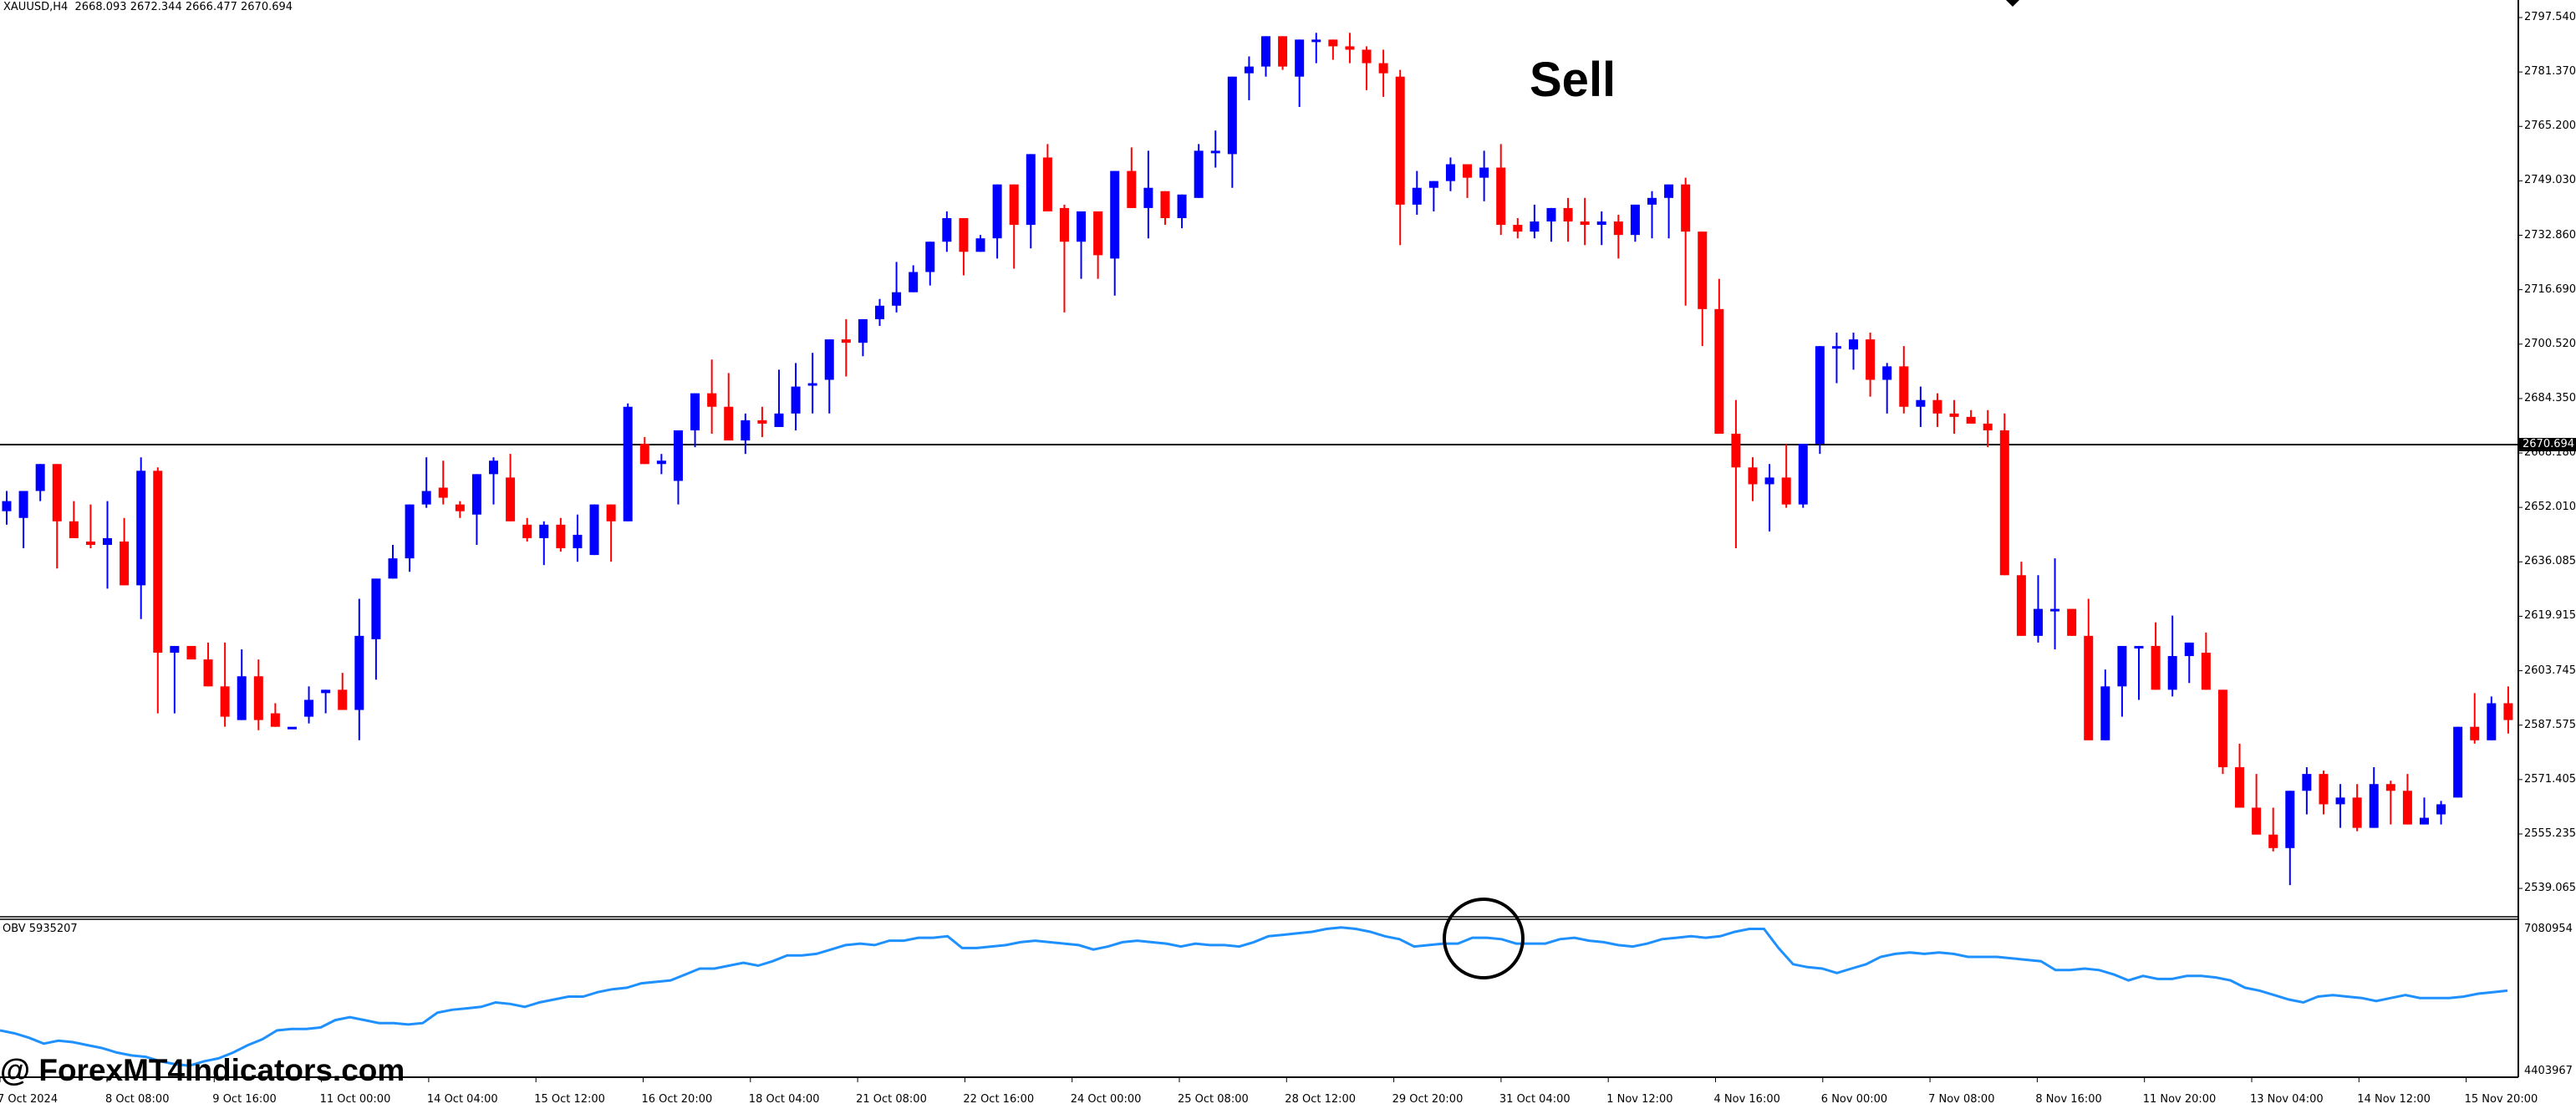 This screenshot has height=1114, width=2576. What do you see at coordinates (2547, 444) in the screenshot?
I see `current-price-badge: 2670.694` at bounding box center [2547, 444].